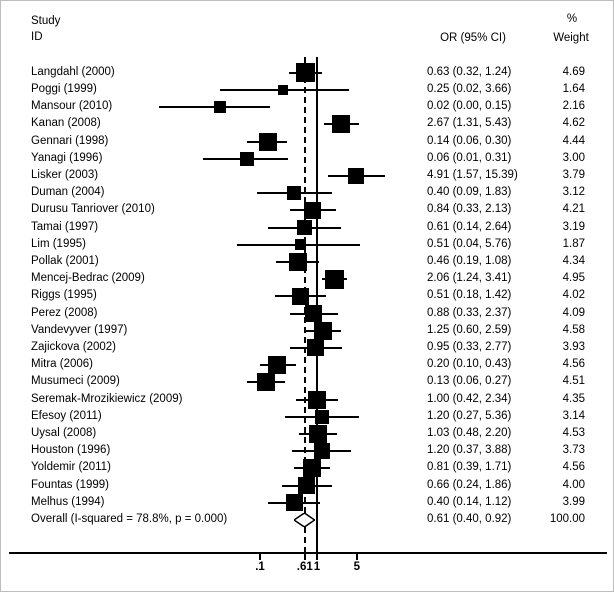  Describe the element at coordinates (88, 278) in the screenshot. I see `study-label: Mencej-Bedrac (2009)` at that location.